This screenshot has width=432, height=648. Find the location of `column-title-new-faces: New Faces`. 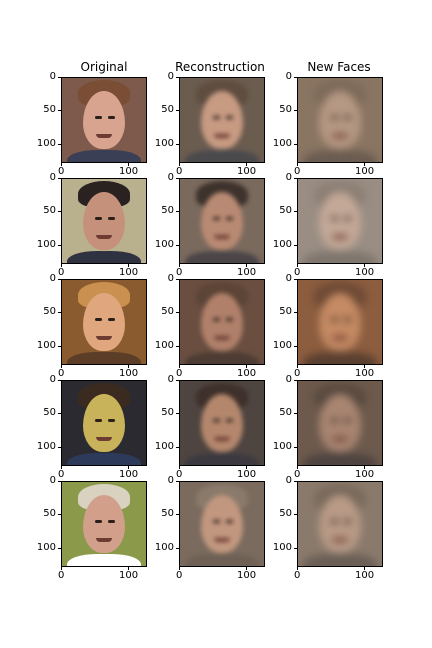

column-title-new-faces: New Faces is located at coordinates (339, 67).